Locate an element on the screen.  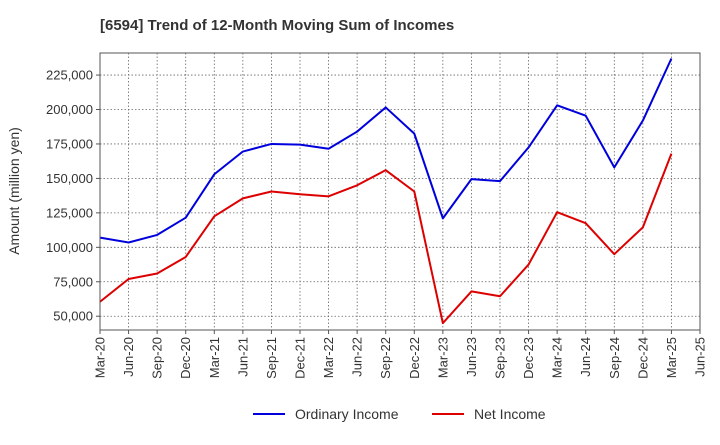
y-tick-label: 225,000 is located at coordinates (69, 75).